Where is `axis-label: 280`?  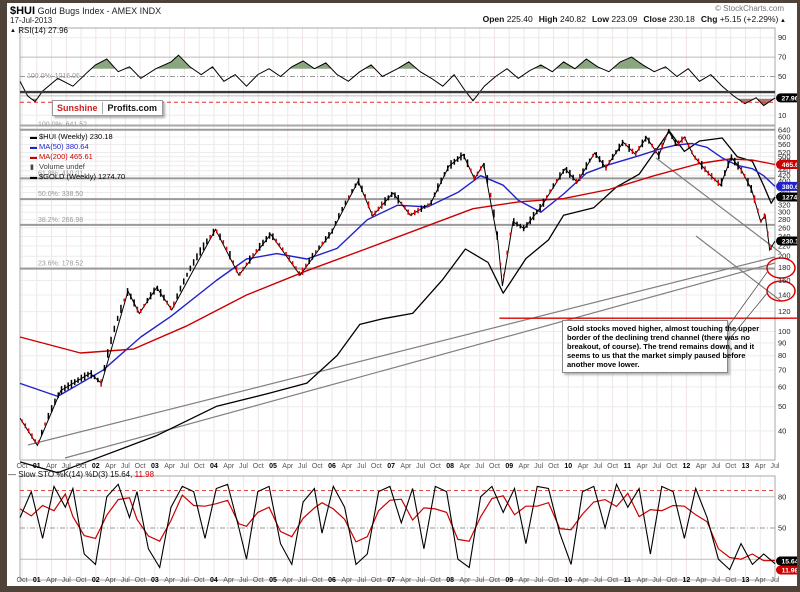 axis-label: 280 is located at coordinates (784, 219).